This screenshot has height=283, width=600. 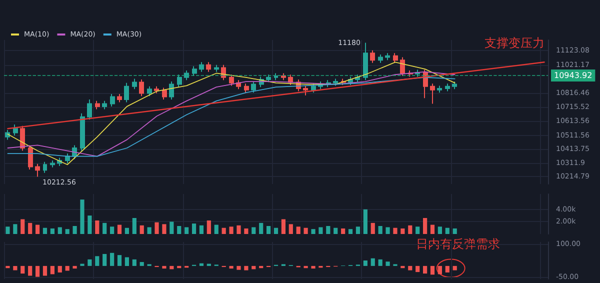 What do you see at coordinates (573, 75) in the screenshot?
I see `ref-line-label: 10943.92` at bounding box center [573, 75].